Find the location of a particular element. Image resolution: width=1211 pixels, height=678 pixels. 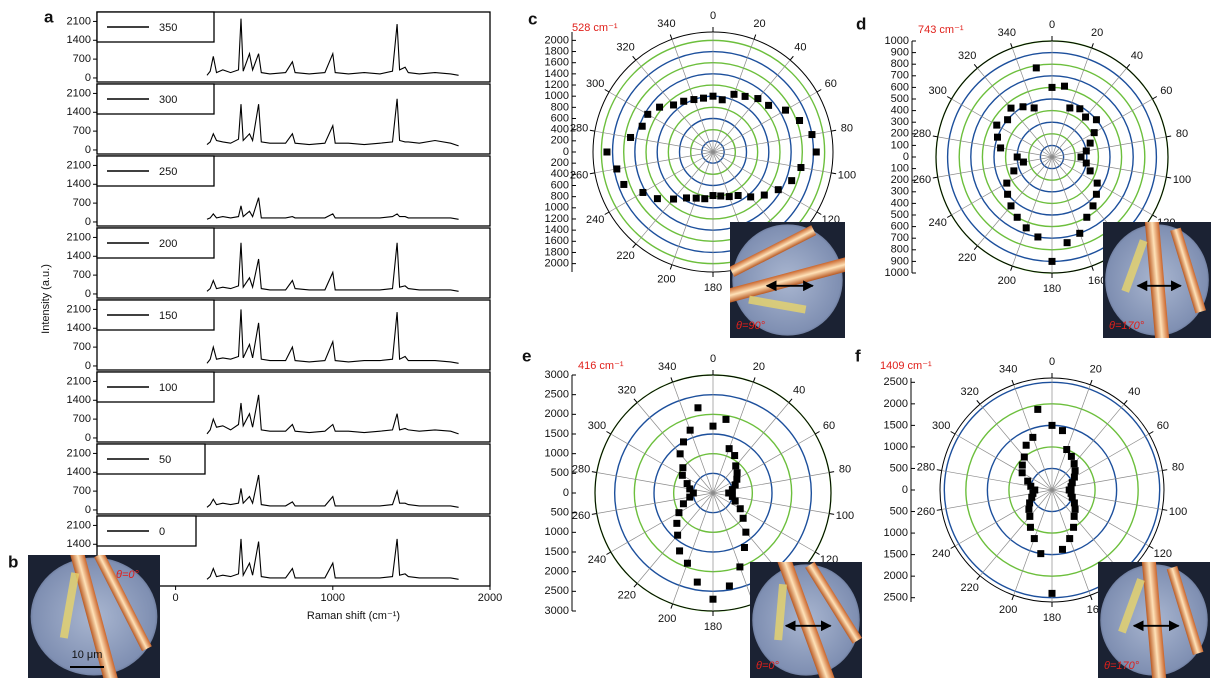

radial-tick-label: 500 is located at coordinates (560, 513).